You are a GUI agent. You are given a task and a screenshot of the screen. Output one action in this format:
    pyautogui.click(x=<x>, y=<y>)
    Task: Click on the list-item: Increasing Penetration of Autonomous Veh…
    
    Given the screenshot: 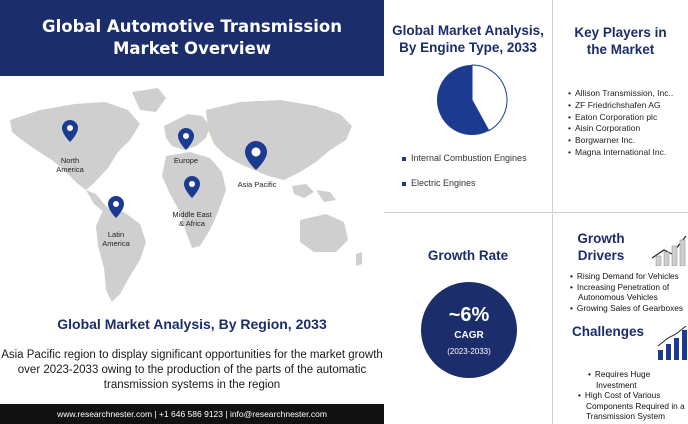 What is the action you would take?
    pyautogui.click(x=628, y=292)
    